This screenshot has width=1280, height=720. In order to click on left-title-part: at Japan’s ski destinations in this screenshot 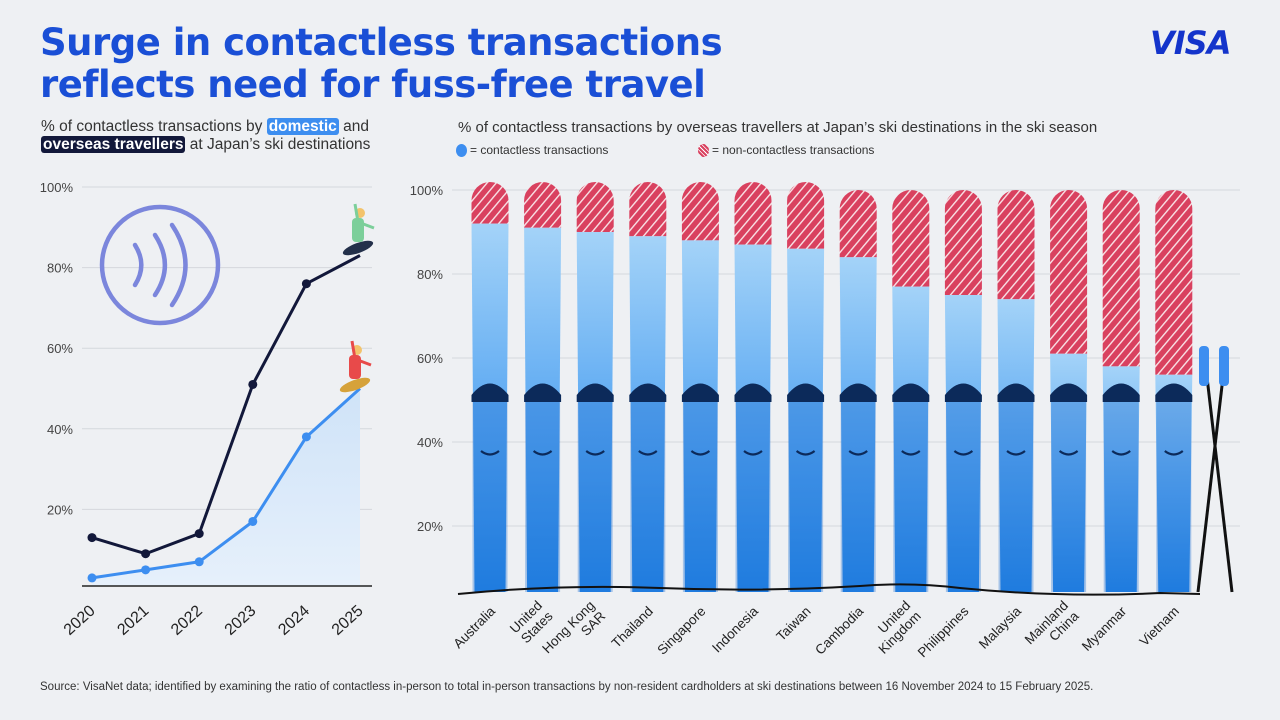, I will do `click(278, 144)`.